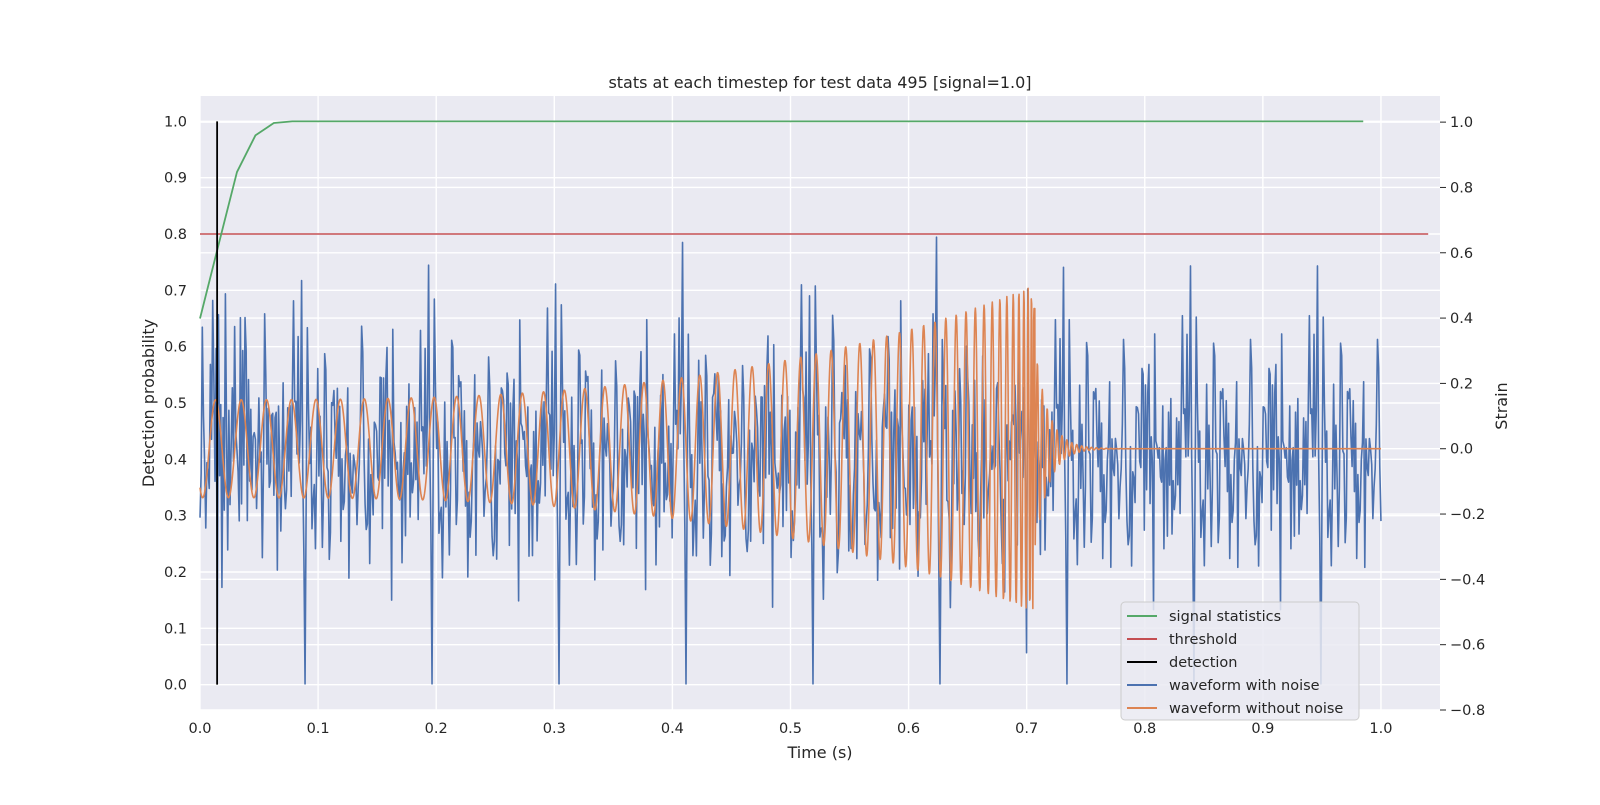 This screenshot has width=1600, height=805. I want to click on y-axis-label-right: Strain, so click(1501, 405).